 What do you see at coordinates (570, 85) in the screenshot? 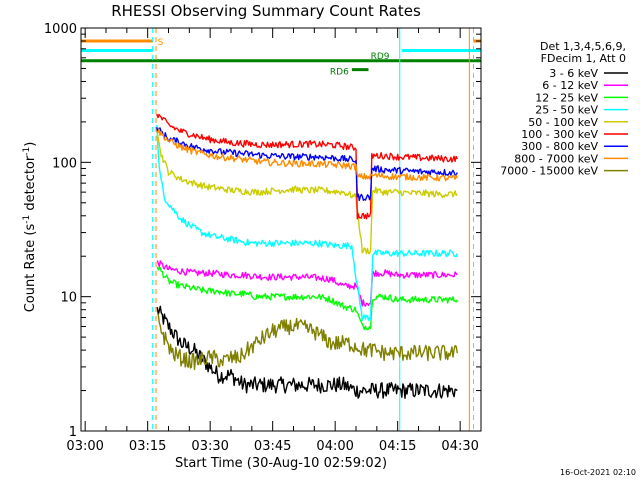
I see `legend-label: 6 - 12 keV` at bounding box center [570, 85].